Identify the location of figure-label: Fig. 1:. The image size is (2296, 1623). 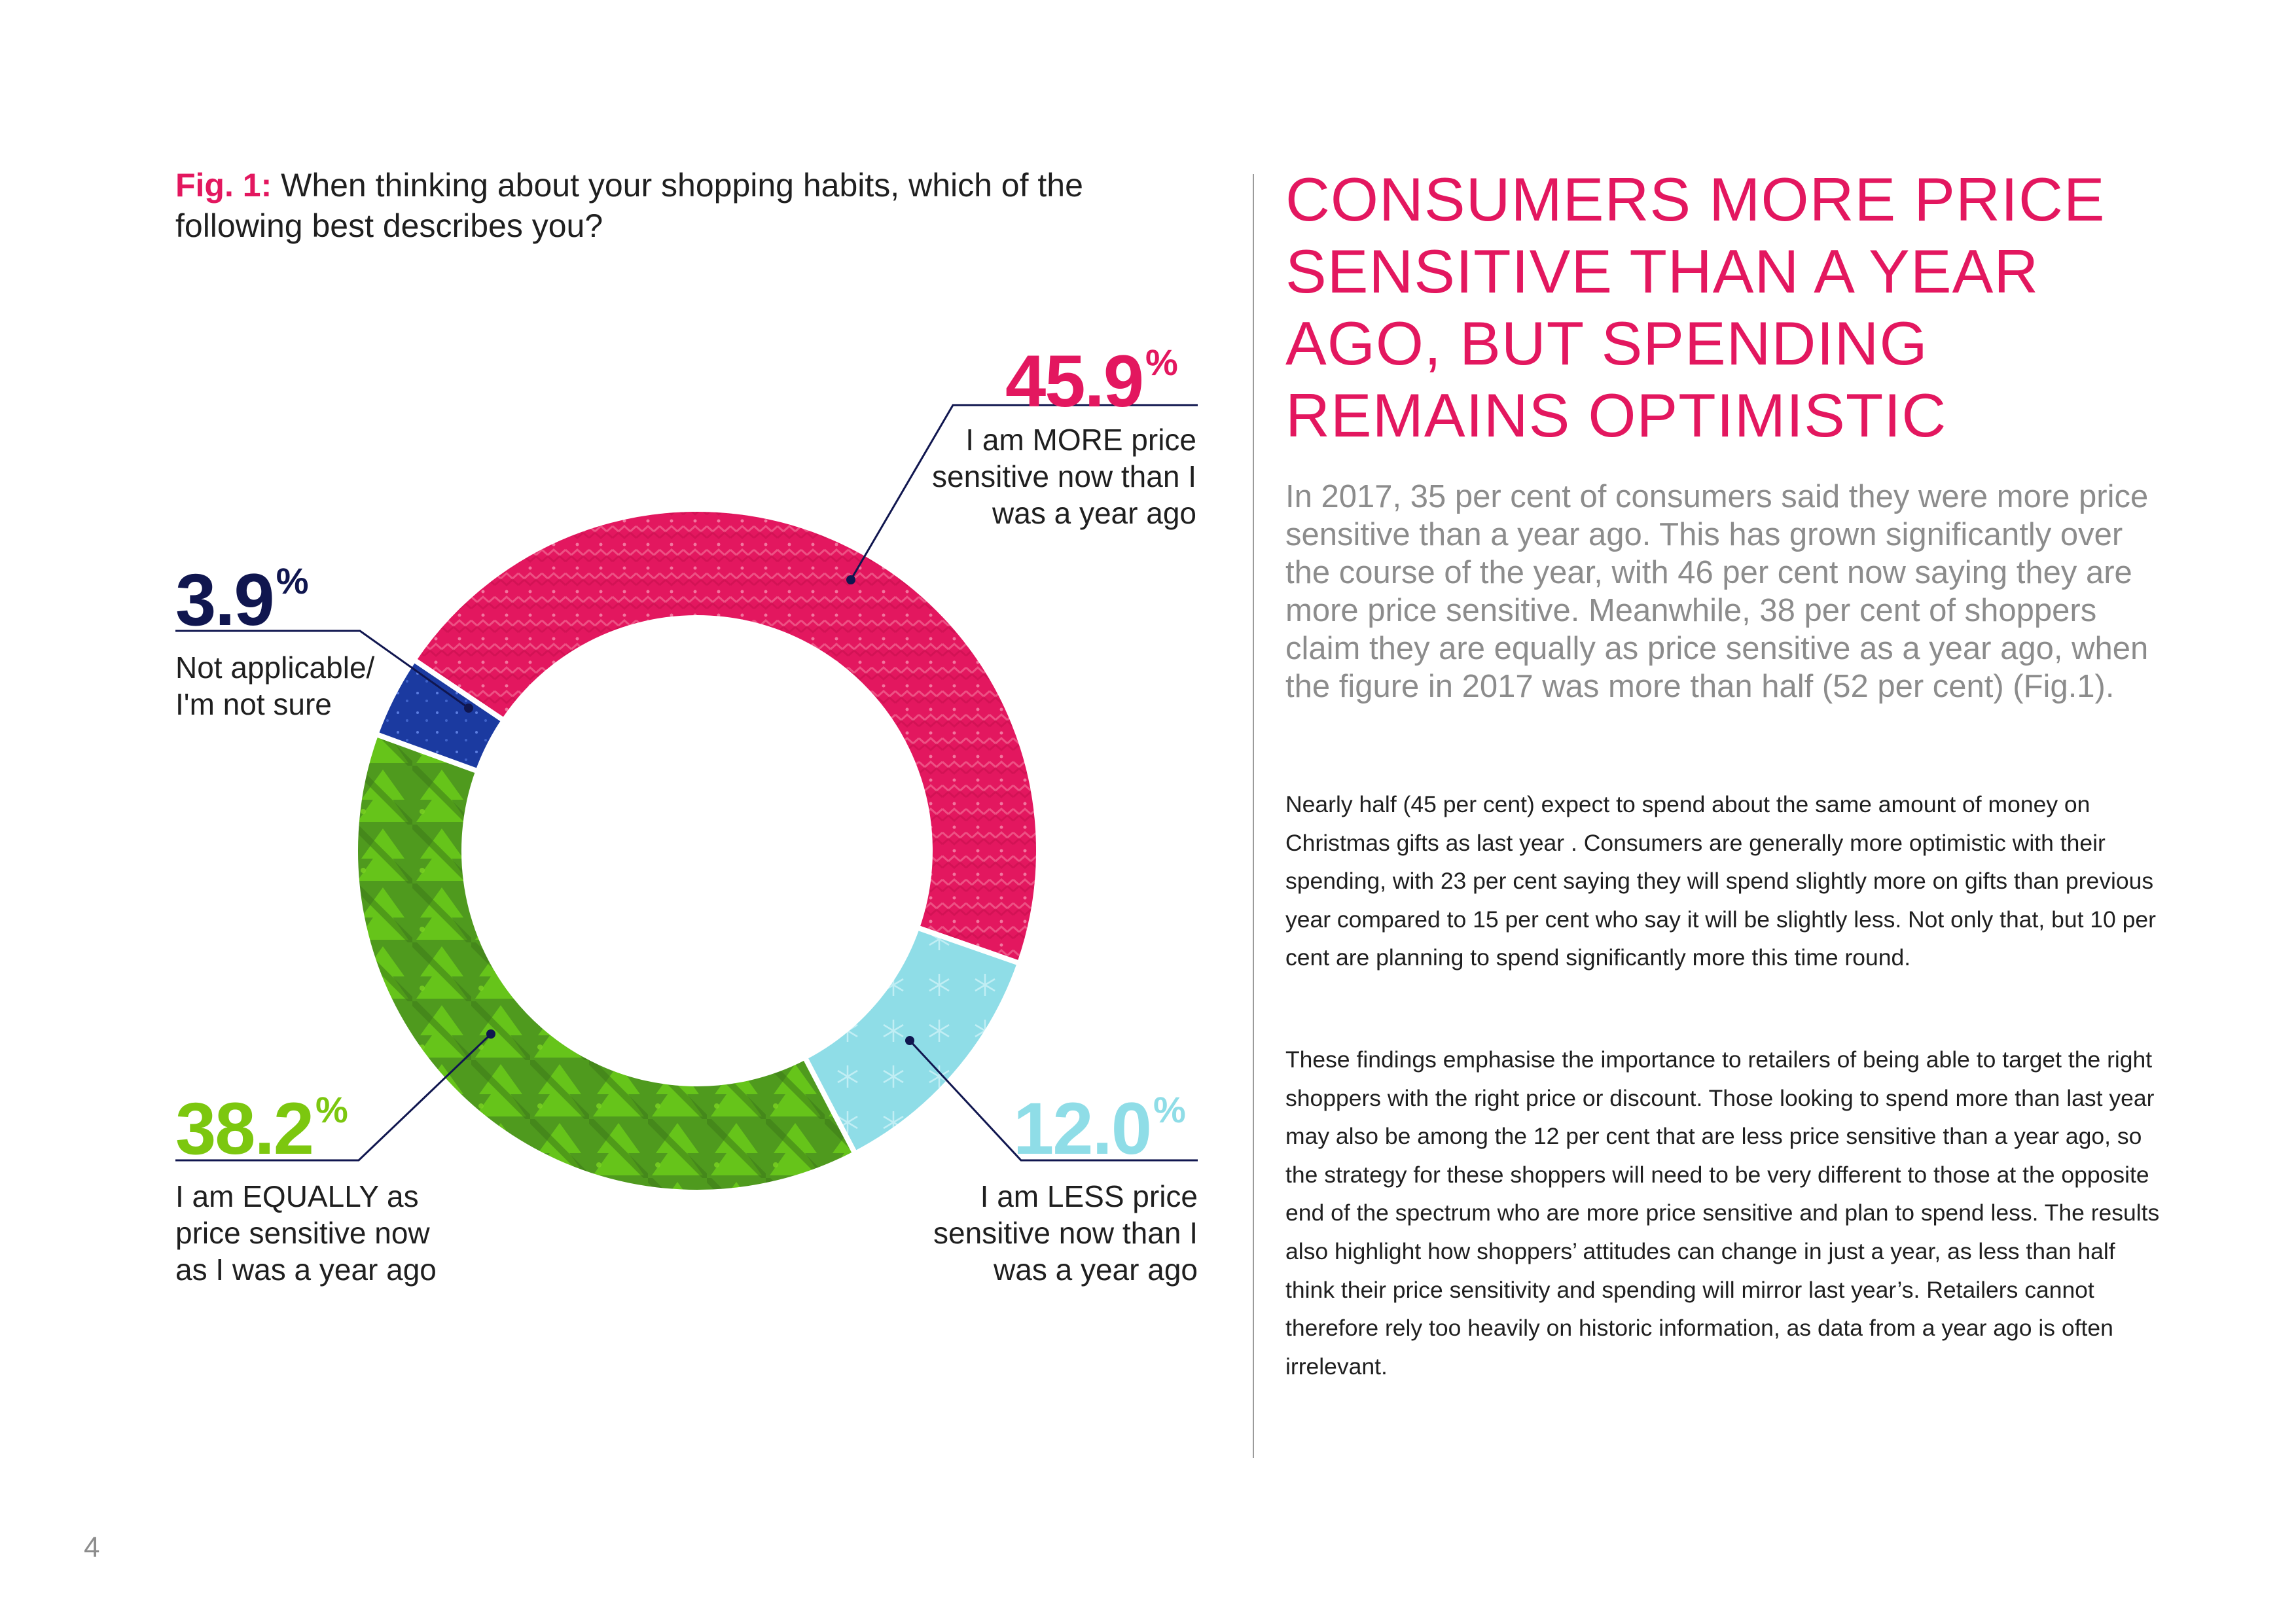
(223, 185).